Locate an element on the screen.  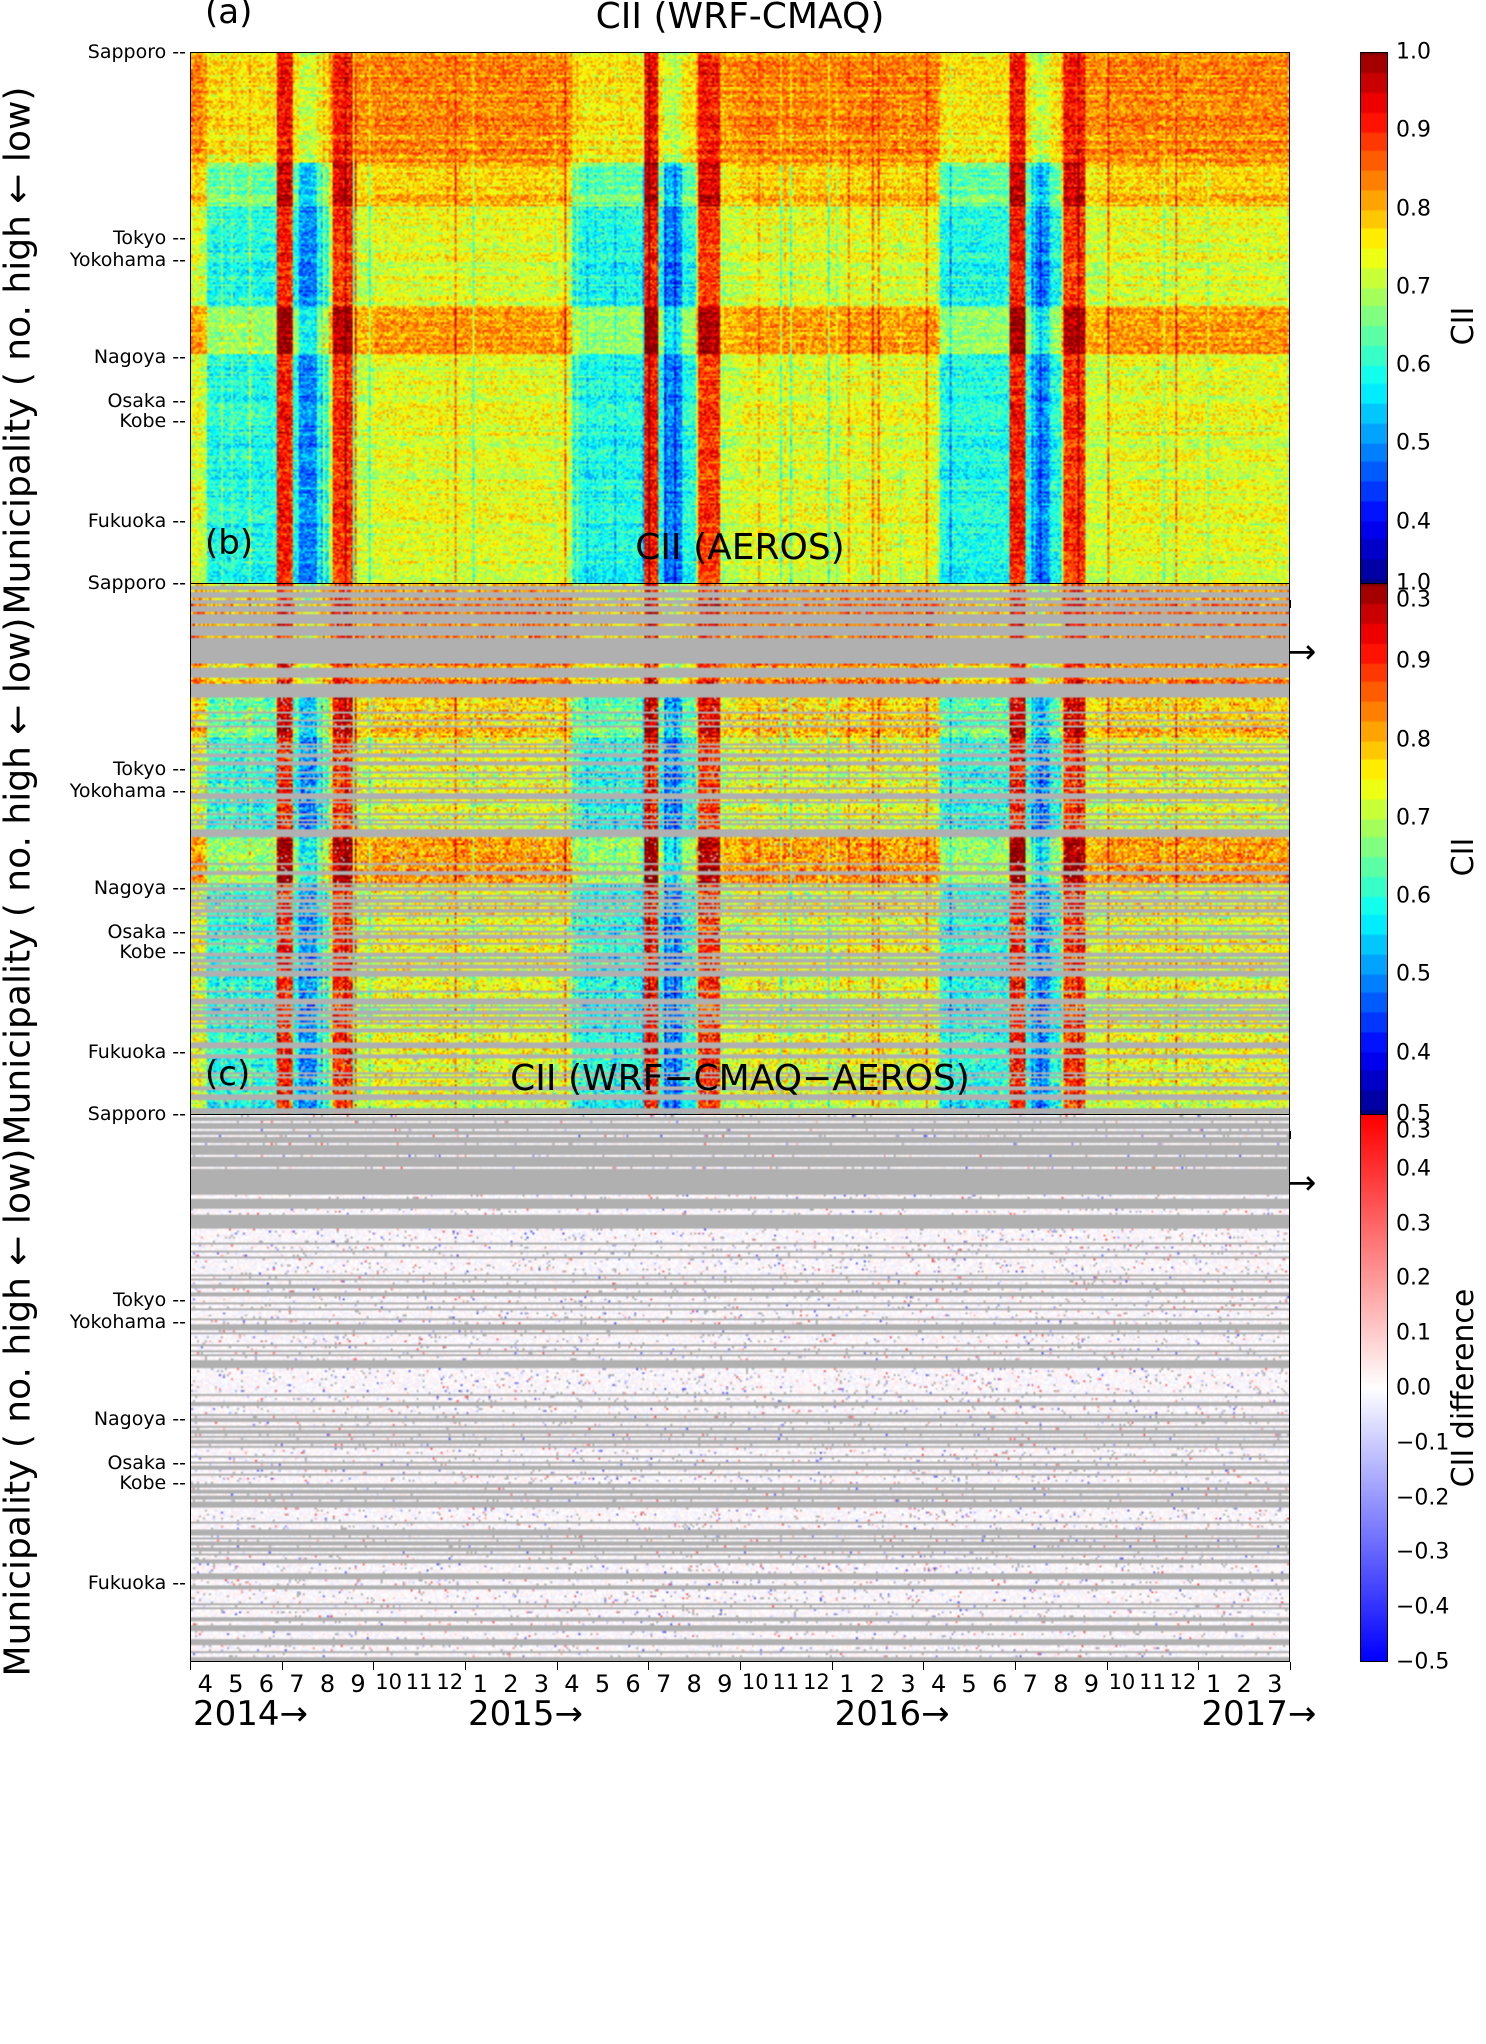
x-month-label: 5 is located at coordinates (236, 1684).